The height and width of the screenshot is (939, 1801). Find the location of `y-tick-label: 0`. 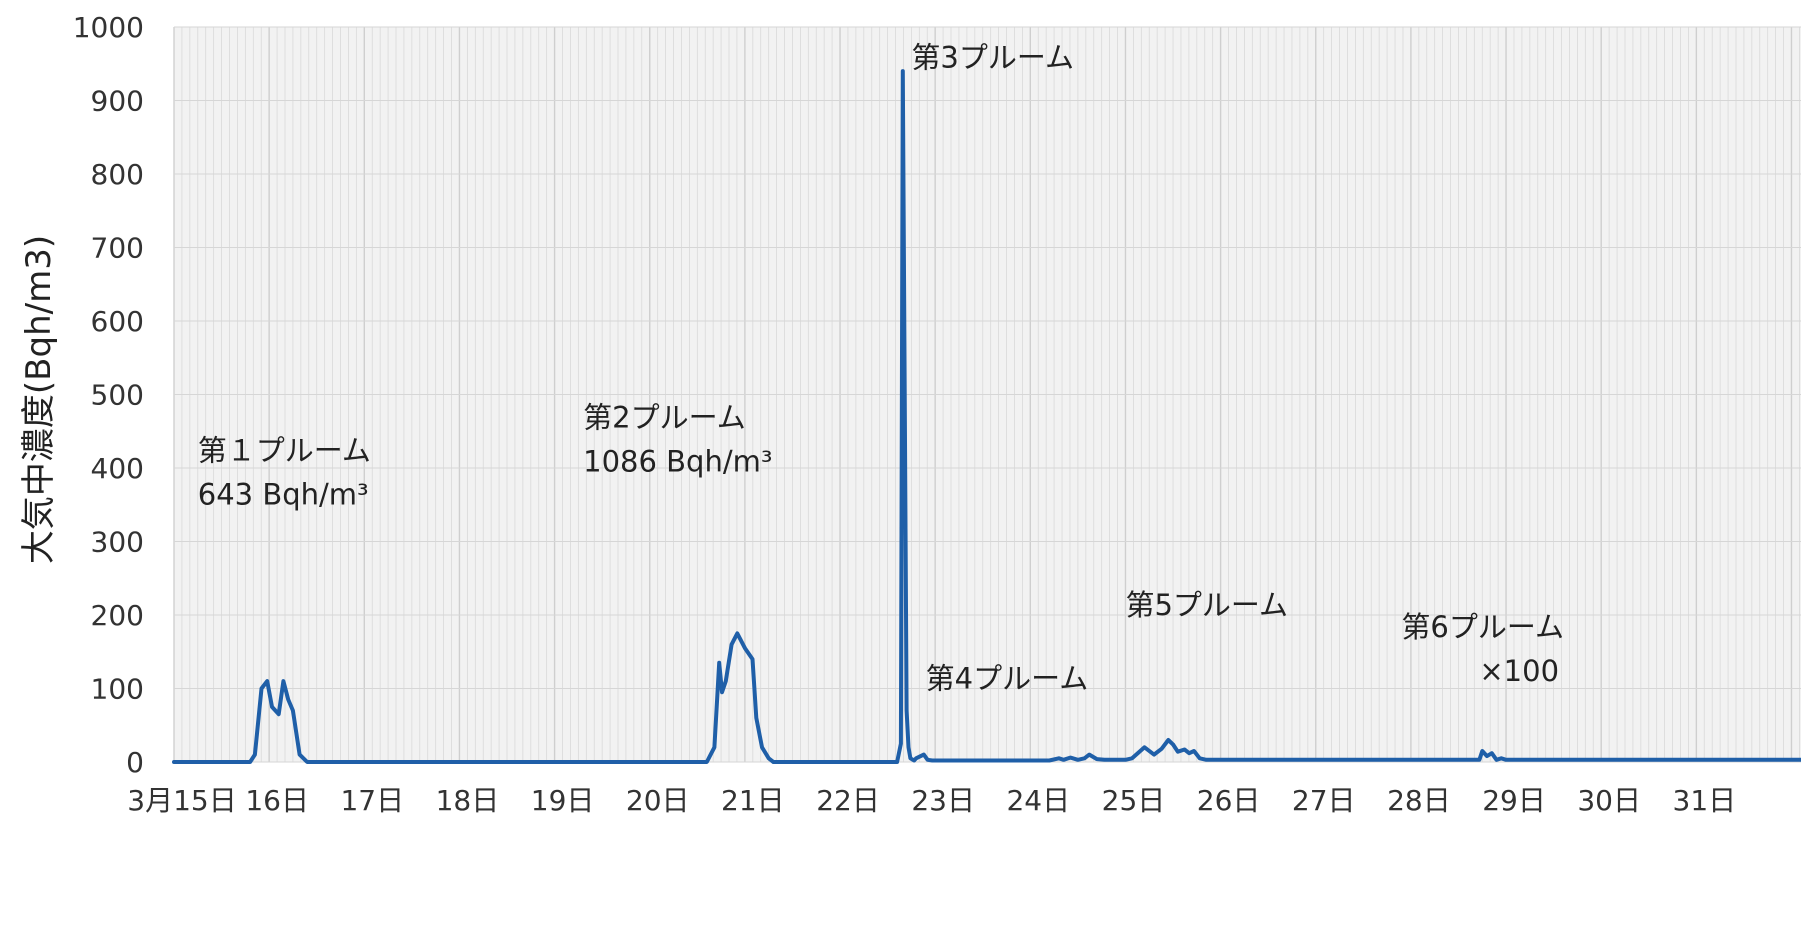

y-tick-label: 0 is located at coordinates (135, 762).